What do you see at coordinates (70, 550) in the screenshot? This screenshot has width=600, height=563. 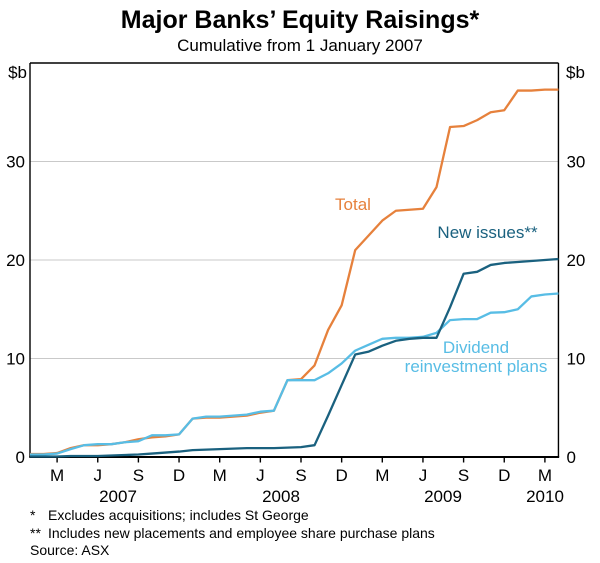 I see `footnote-source-text: Source: ASX` at bounding box center [70, 550].